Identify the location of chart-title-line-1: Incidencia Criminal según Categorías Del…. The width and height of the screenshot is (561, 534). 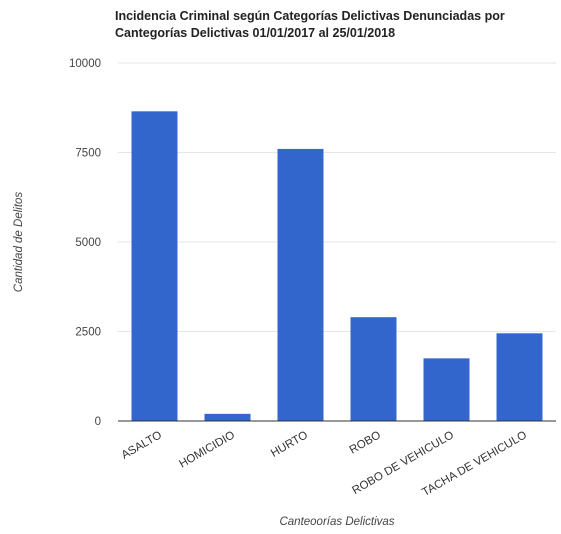
(310, 16).